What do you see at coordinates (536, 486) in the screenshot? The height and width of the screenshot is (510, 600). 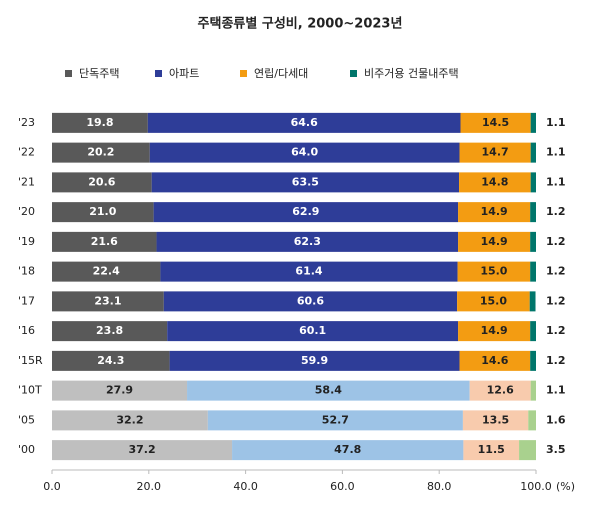 I see `x-tick-label: 100.0` at bounding box center [536, 486].